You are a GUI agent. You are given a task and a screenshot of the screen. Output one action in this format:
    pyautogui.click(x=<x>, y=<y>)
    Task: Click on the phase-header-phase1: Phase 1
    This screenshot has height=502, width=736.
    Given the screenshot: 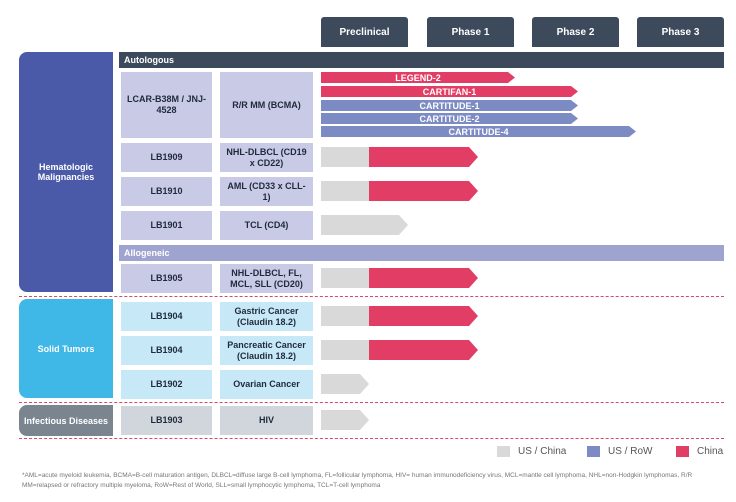 What is the action you would take?
    pyautogui.click(x=470, y=32)
    